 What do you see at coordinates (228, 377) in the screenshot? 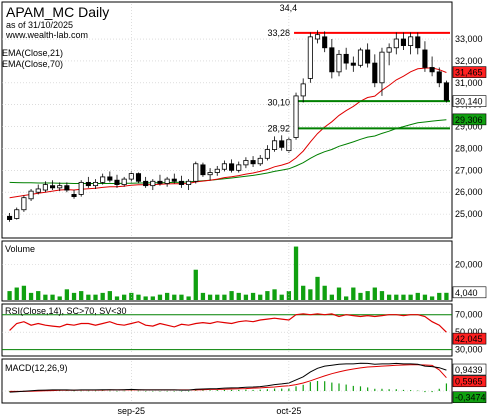
I see `macd-line` at bounding box center [228, 377].